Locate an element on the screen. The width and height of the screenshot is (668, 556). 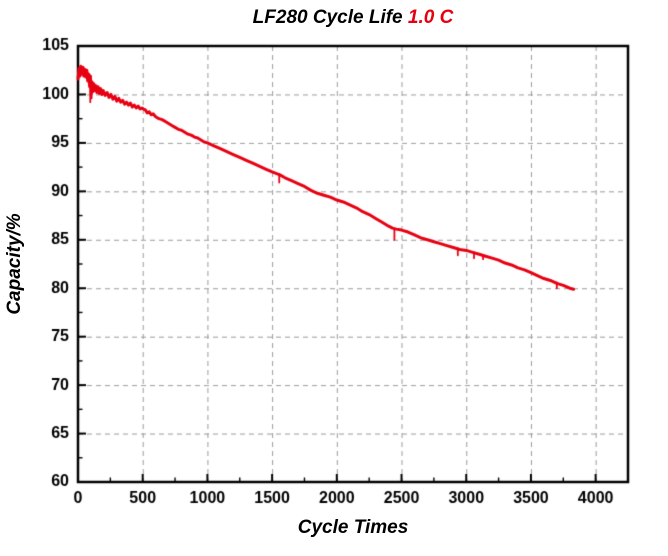
x-axis-label: Cycle Times is located at coordinates (353, 527).